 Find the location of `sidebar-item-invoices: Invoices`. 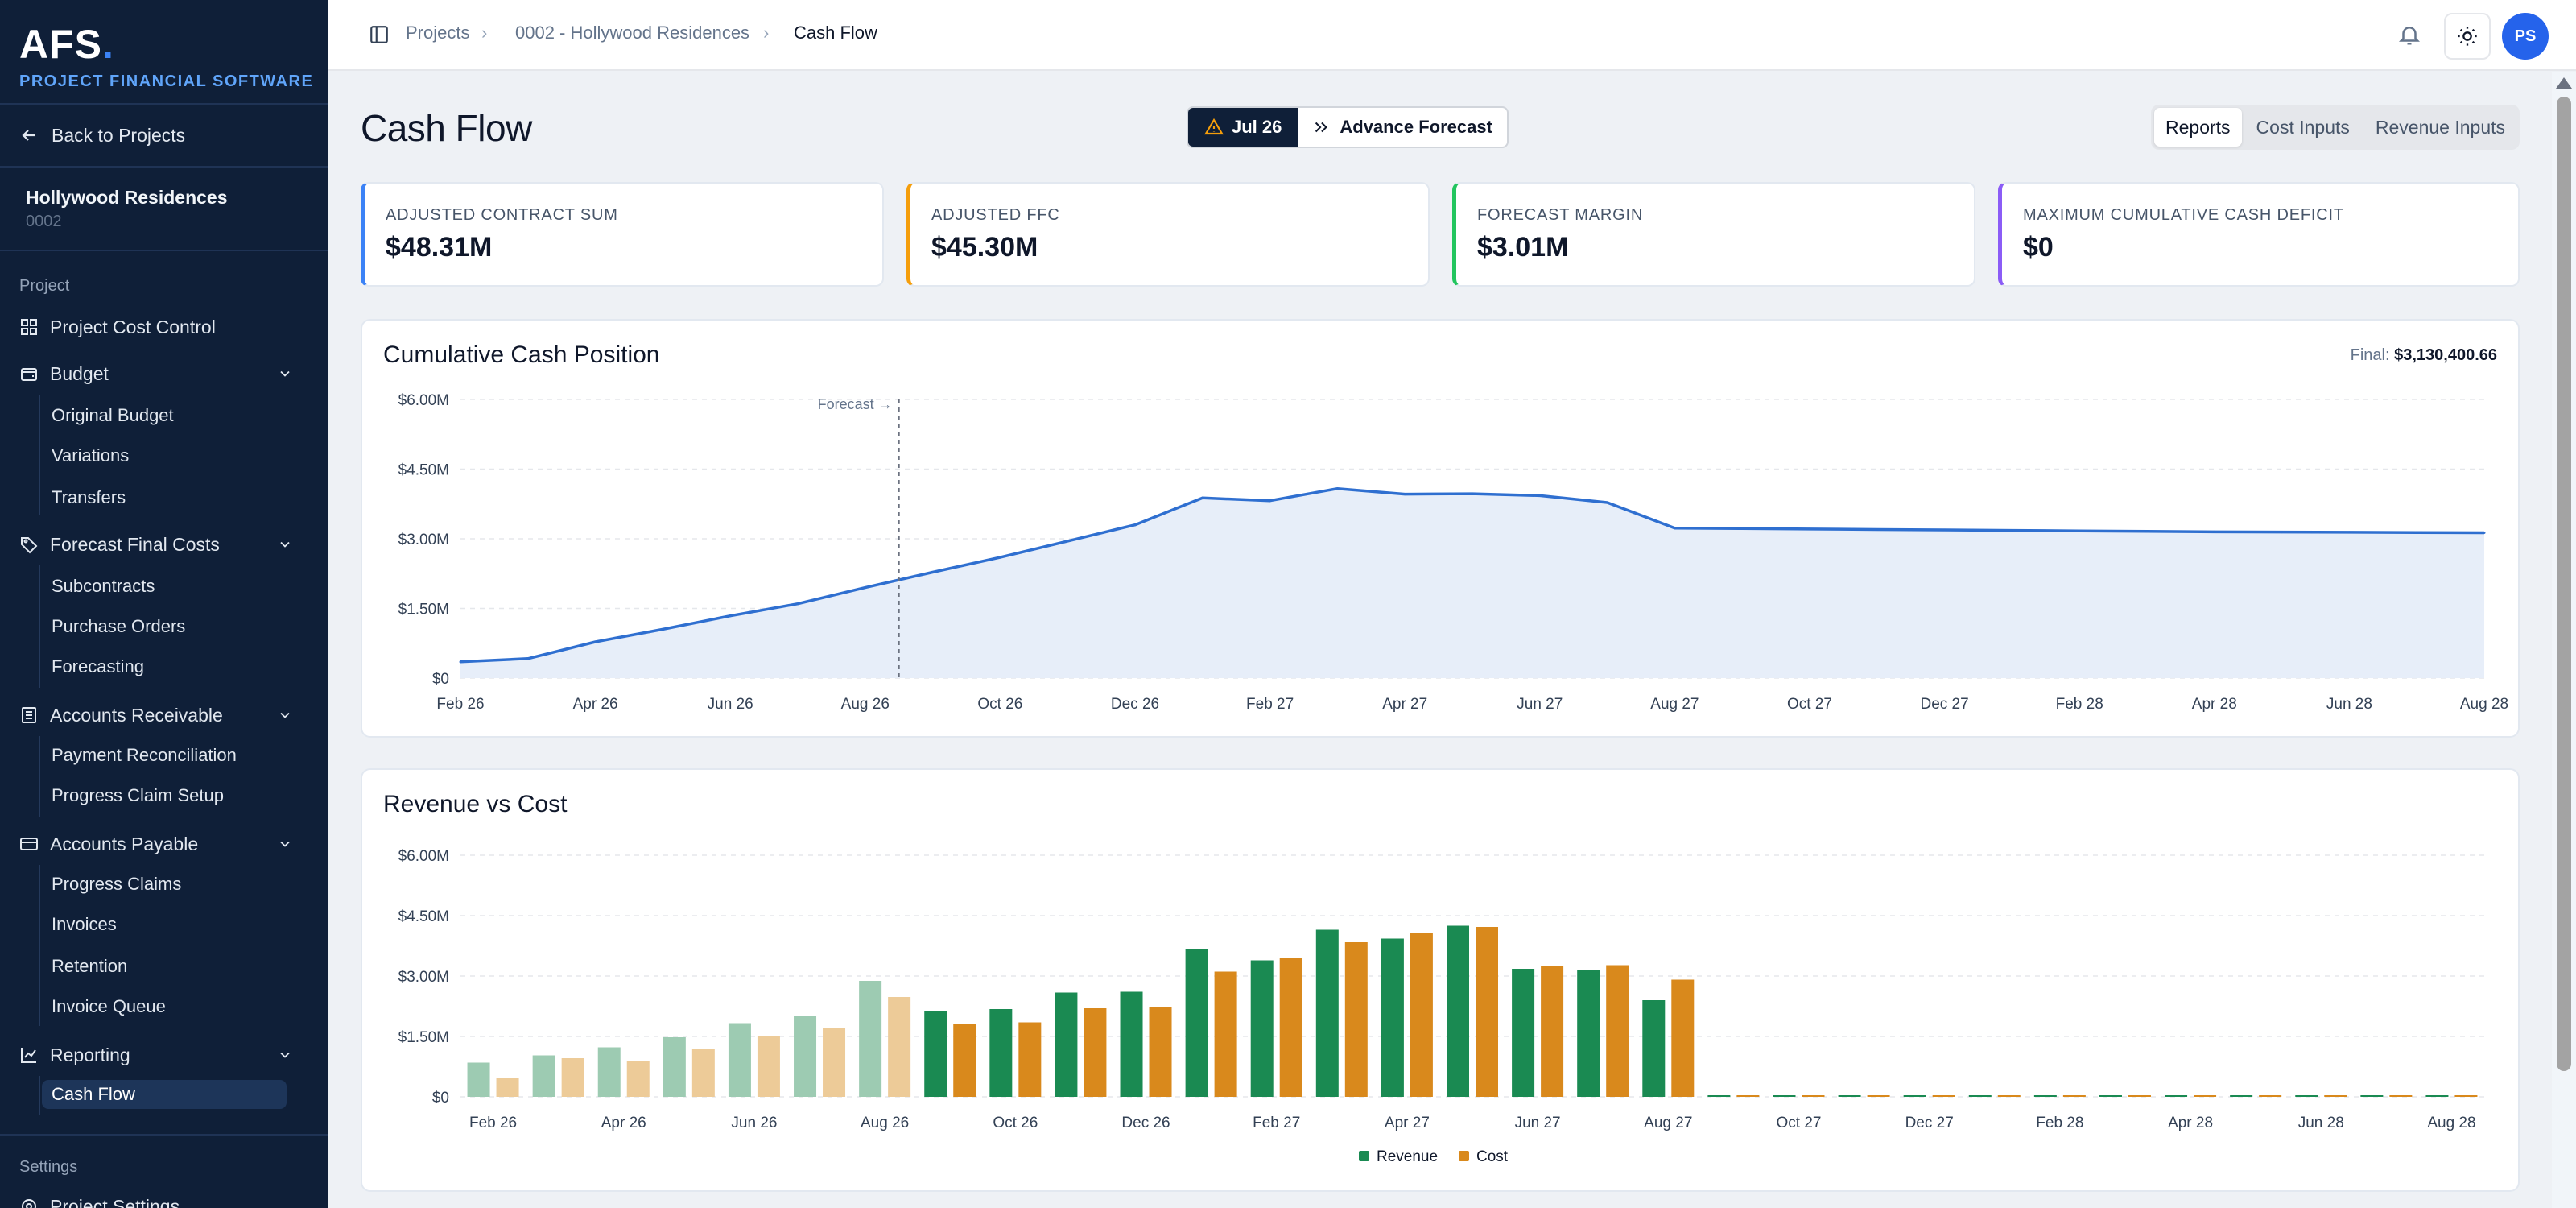

sidebar-item-invoices: Invoices is located at coordinates (84, 924).